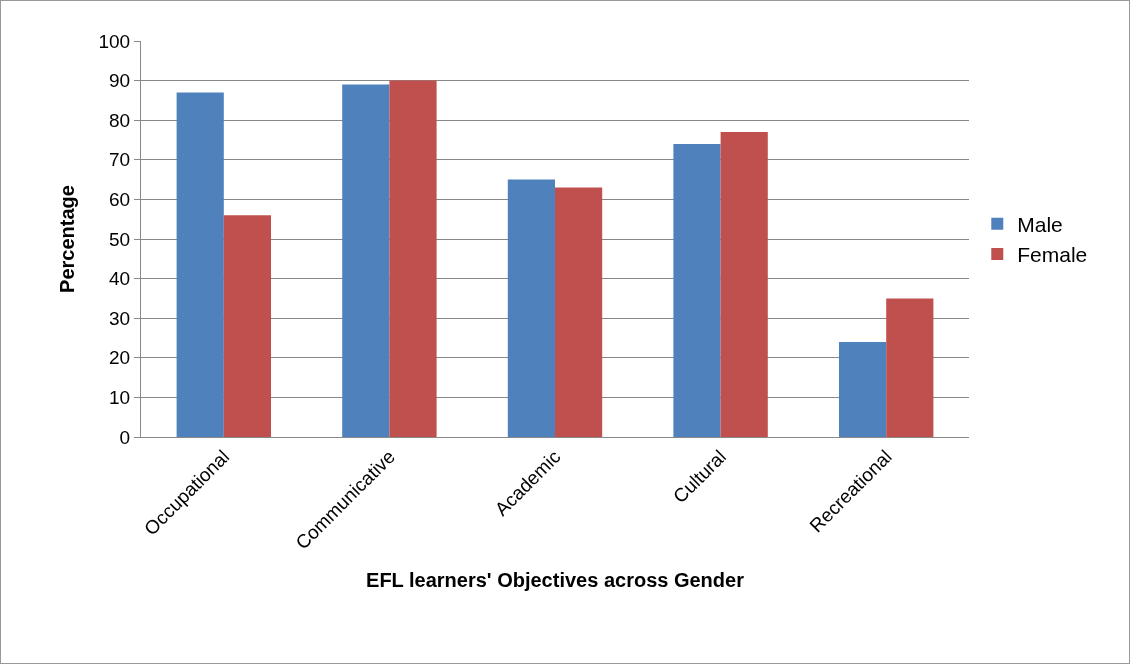  I want to click on y-tick-label: 10, so click(120, 398).